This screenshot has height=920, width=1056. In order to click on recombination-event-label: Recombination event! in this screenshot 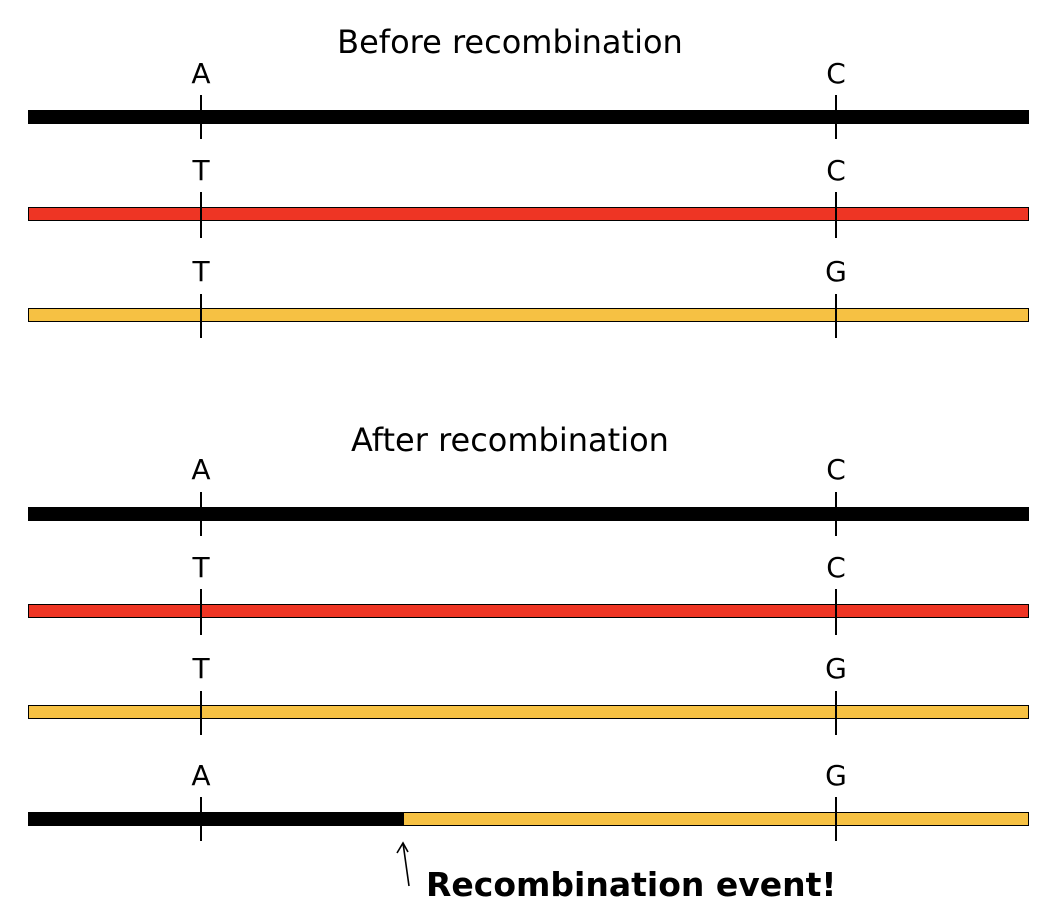, I will do `click(631, 884)`.